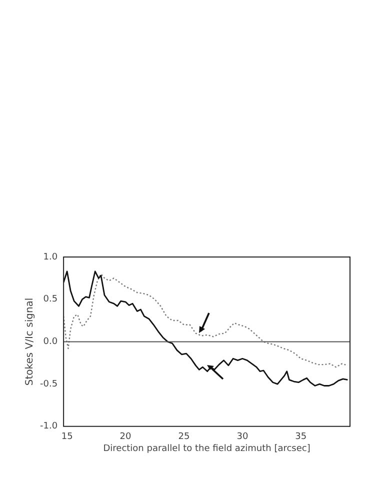 This screenshot has width=382, height=494. I want to click on y-tick-label: 1.0, so click(50, 257).